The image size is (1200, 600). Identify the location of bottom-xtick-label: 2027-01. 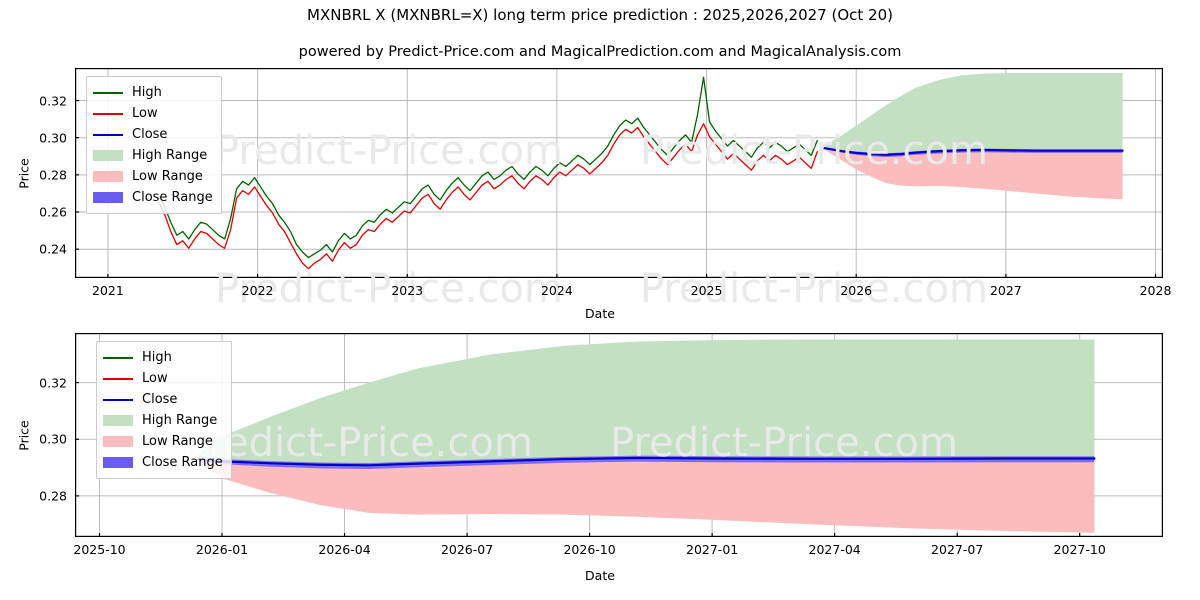
(712, 549).